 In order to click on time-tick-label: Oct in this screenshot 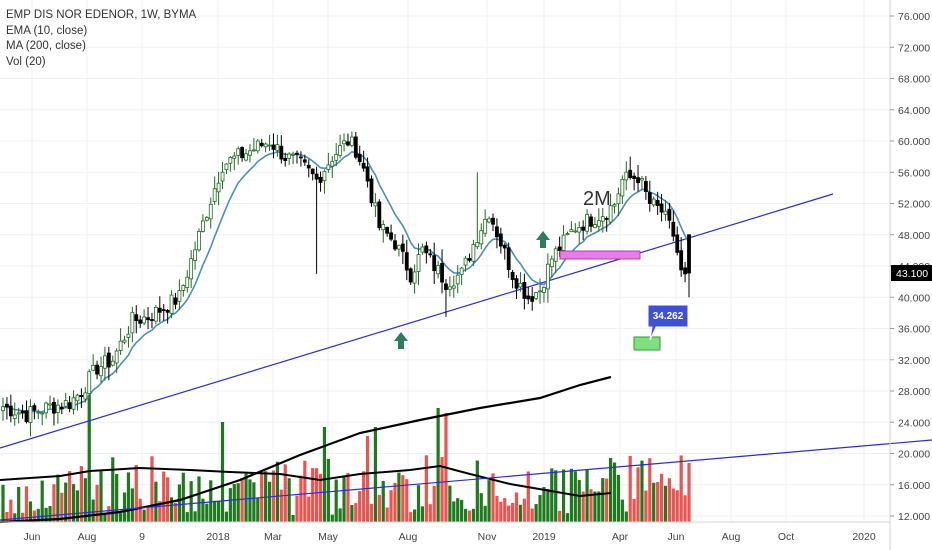, I will do `click(786, 537)`.